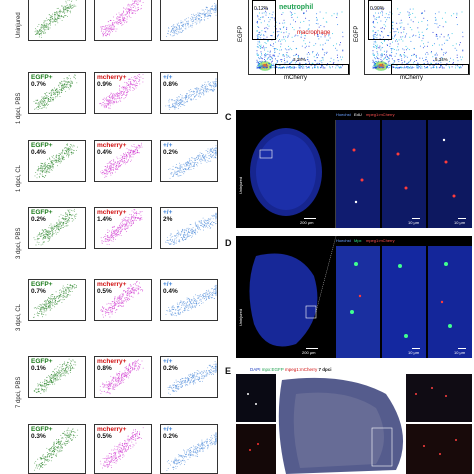 The image size is (474, 474). Describe the element at coordinates (19, 25) in the screenshot. I see `row-label: Uninjured` at that location.